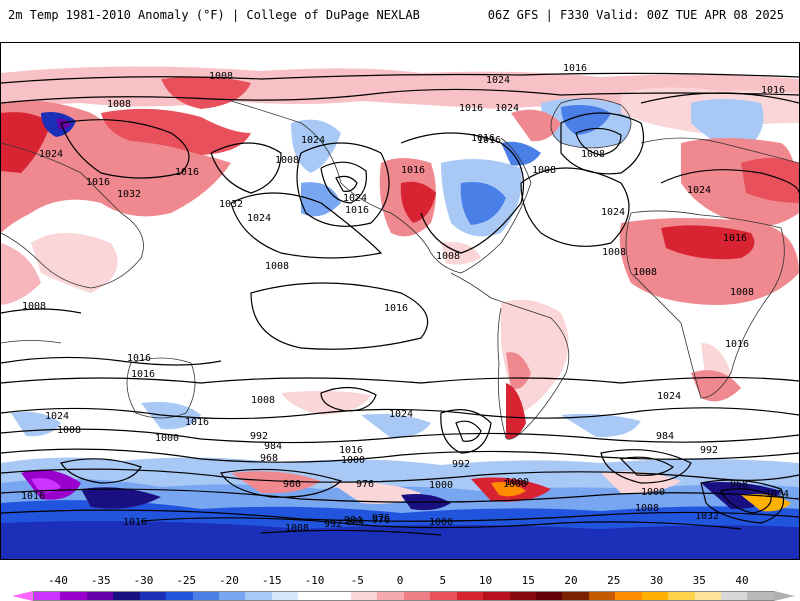 The image size is (800, 601). I want to click on colorbar-tick-label: 15, so click(528, 580).